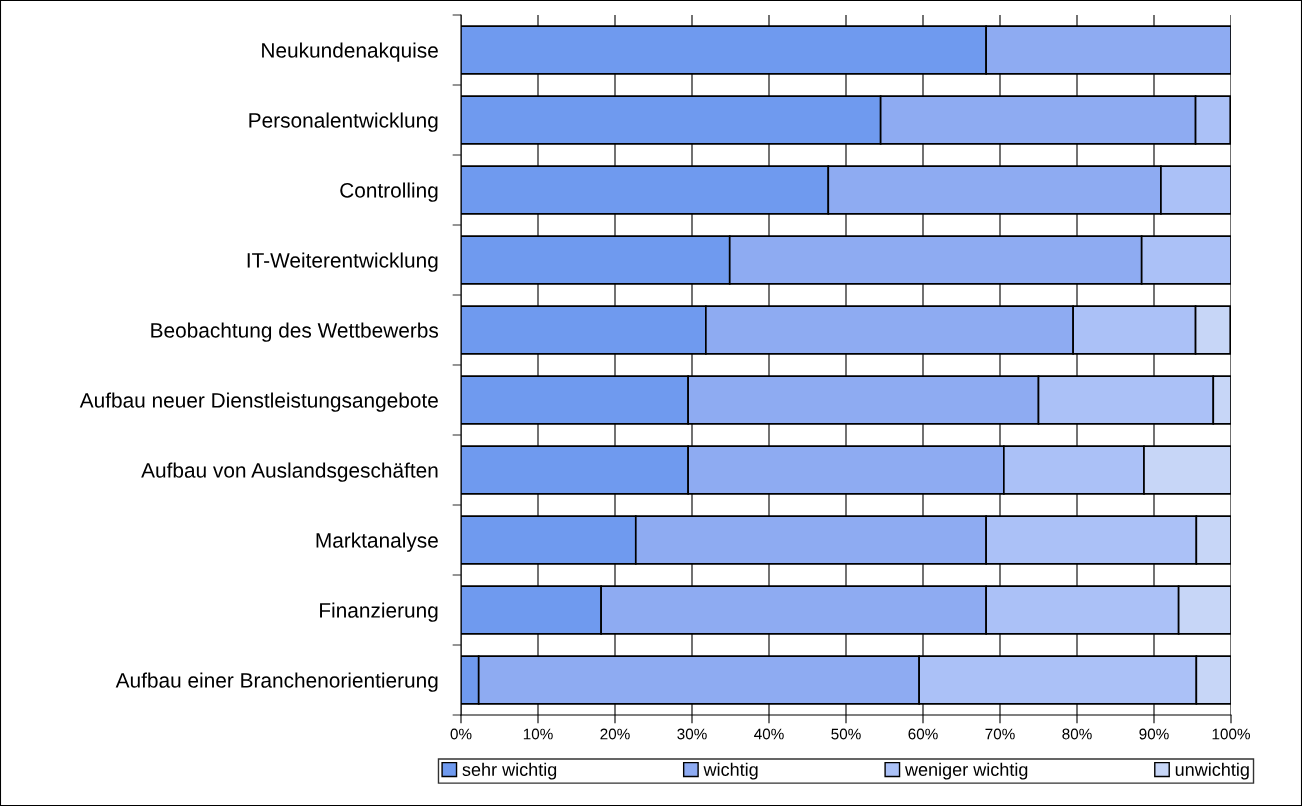 This screenshot has width=1302, height=806. I want to click on x-tick-label: 60%, so click(923, 734).